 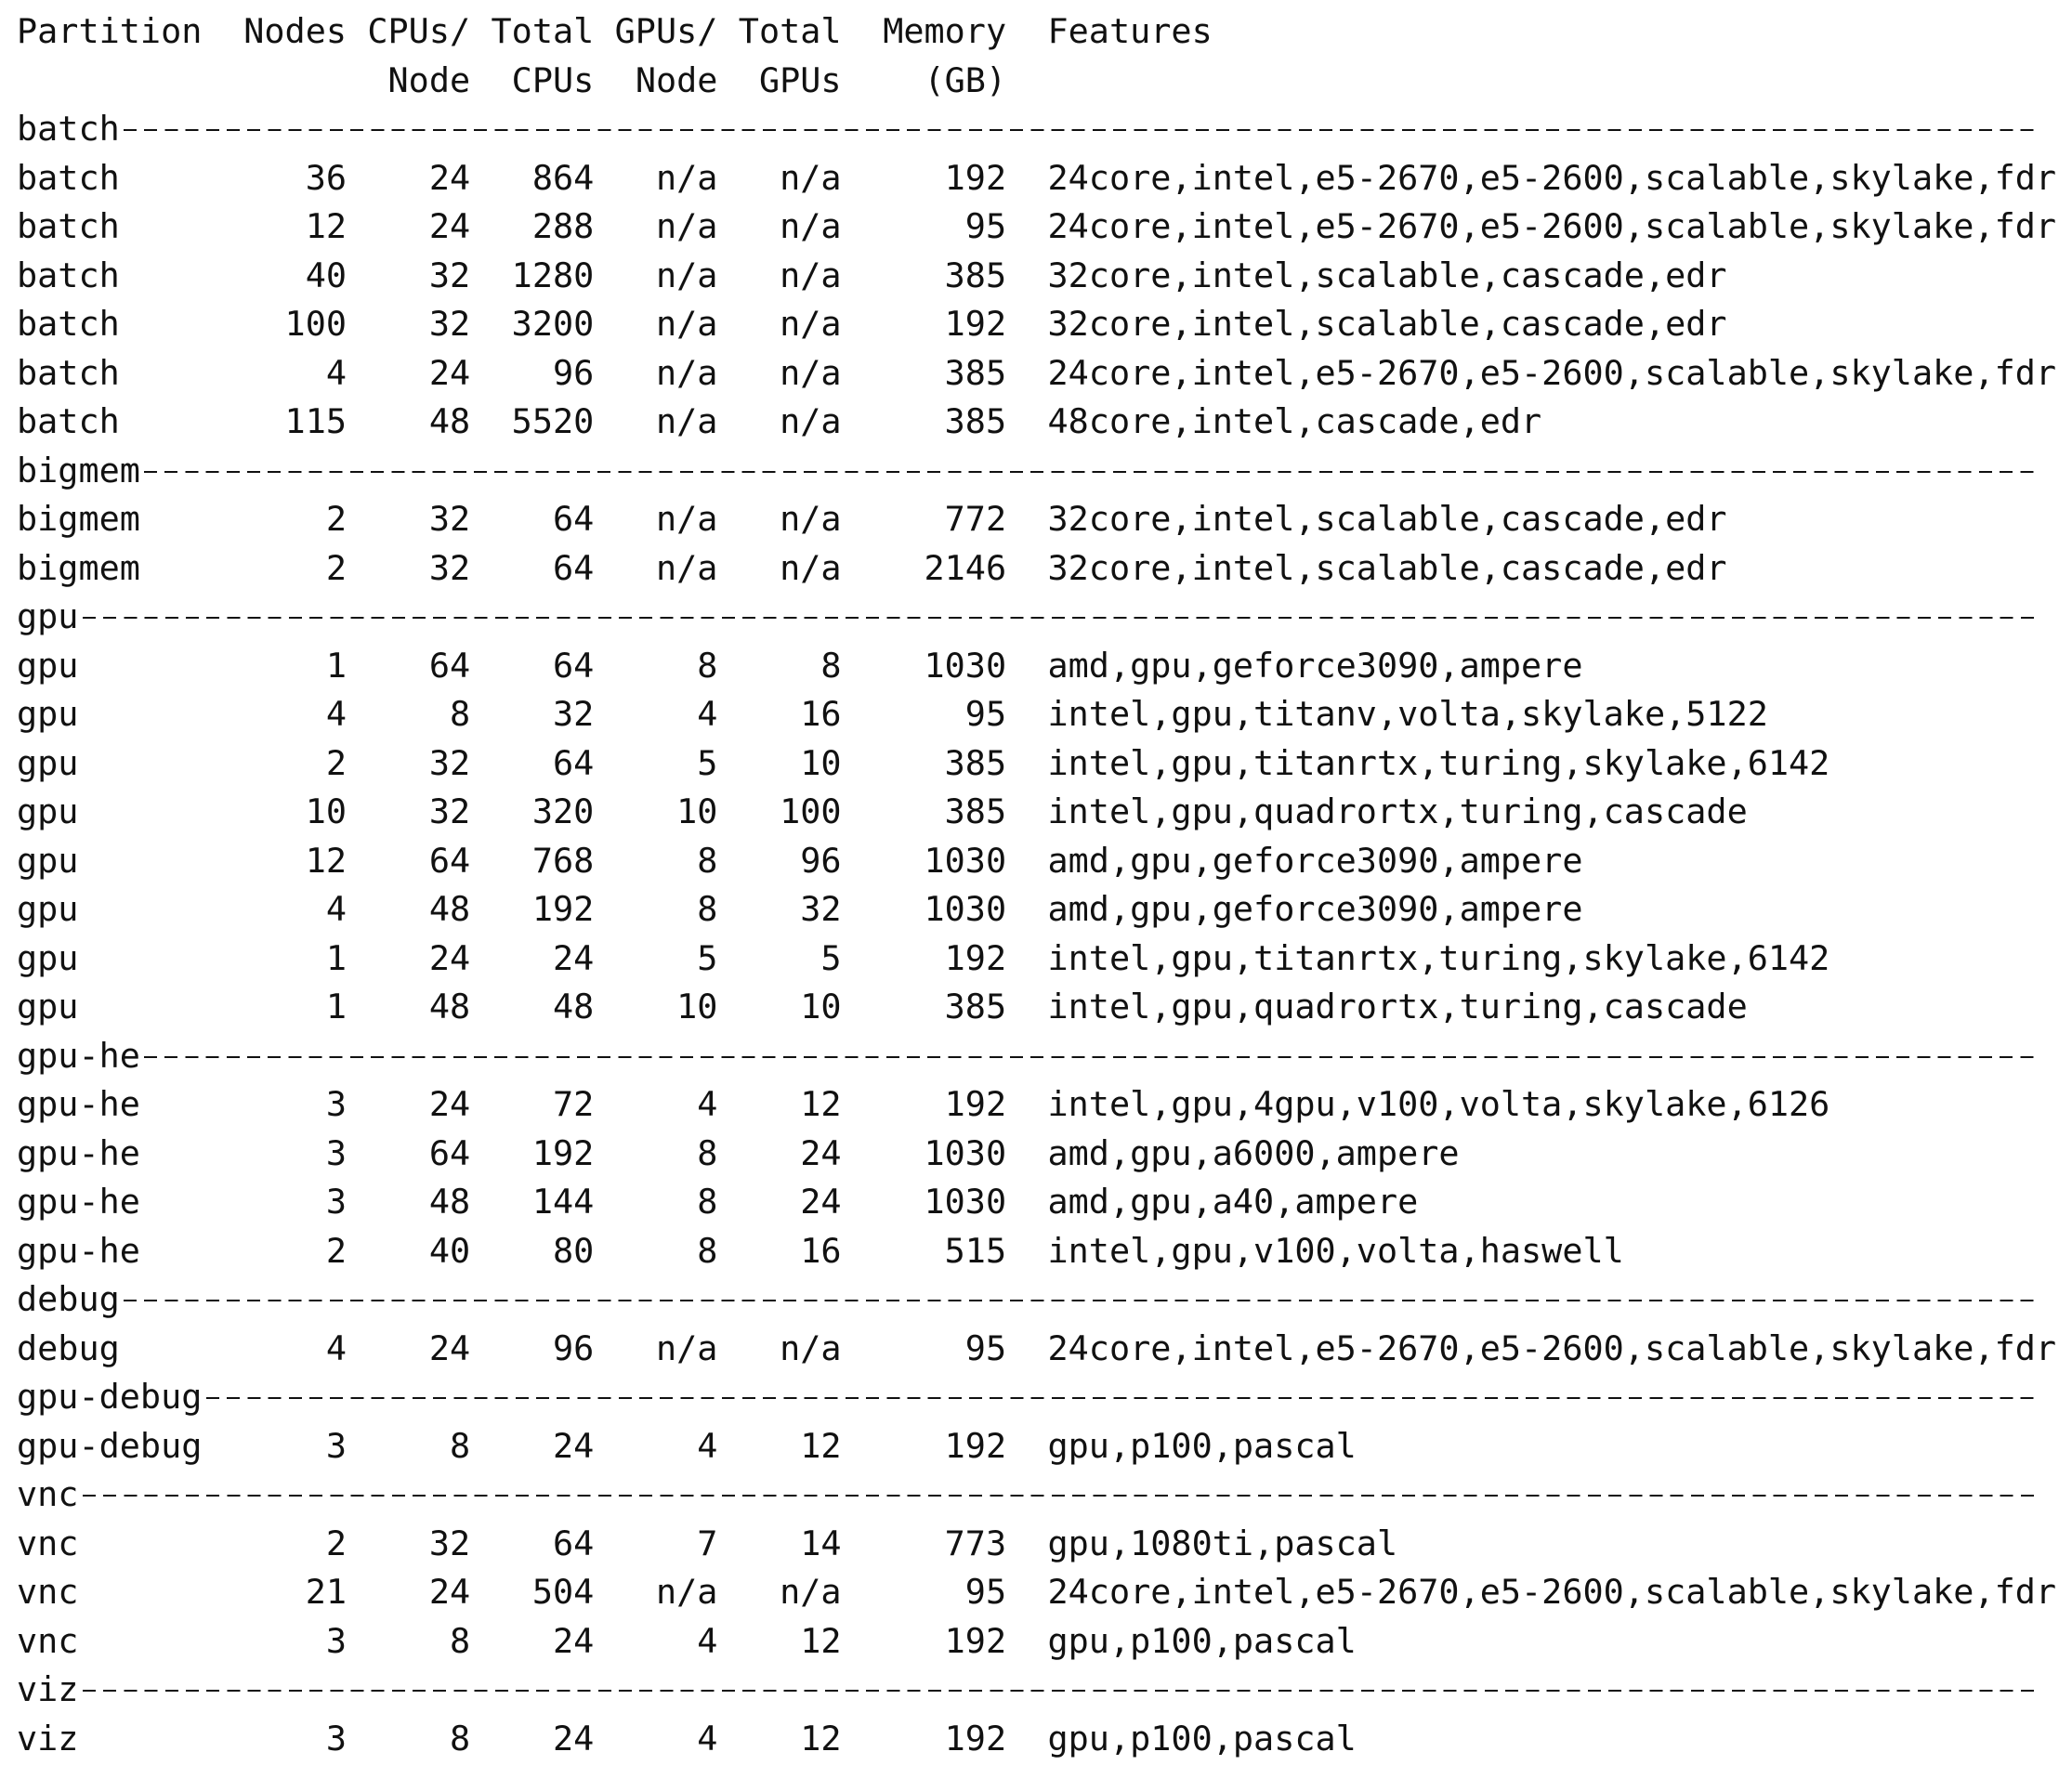 What do you see at coordinates (573, 1347) in the screenshot?
I see `total-cpus: 96` at bounding box center [573, 1347].